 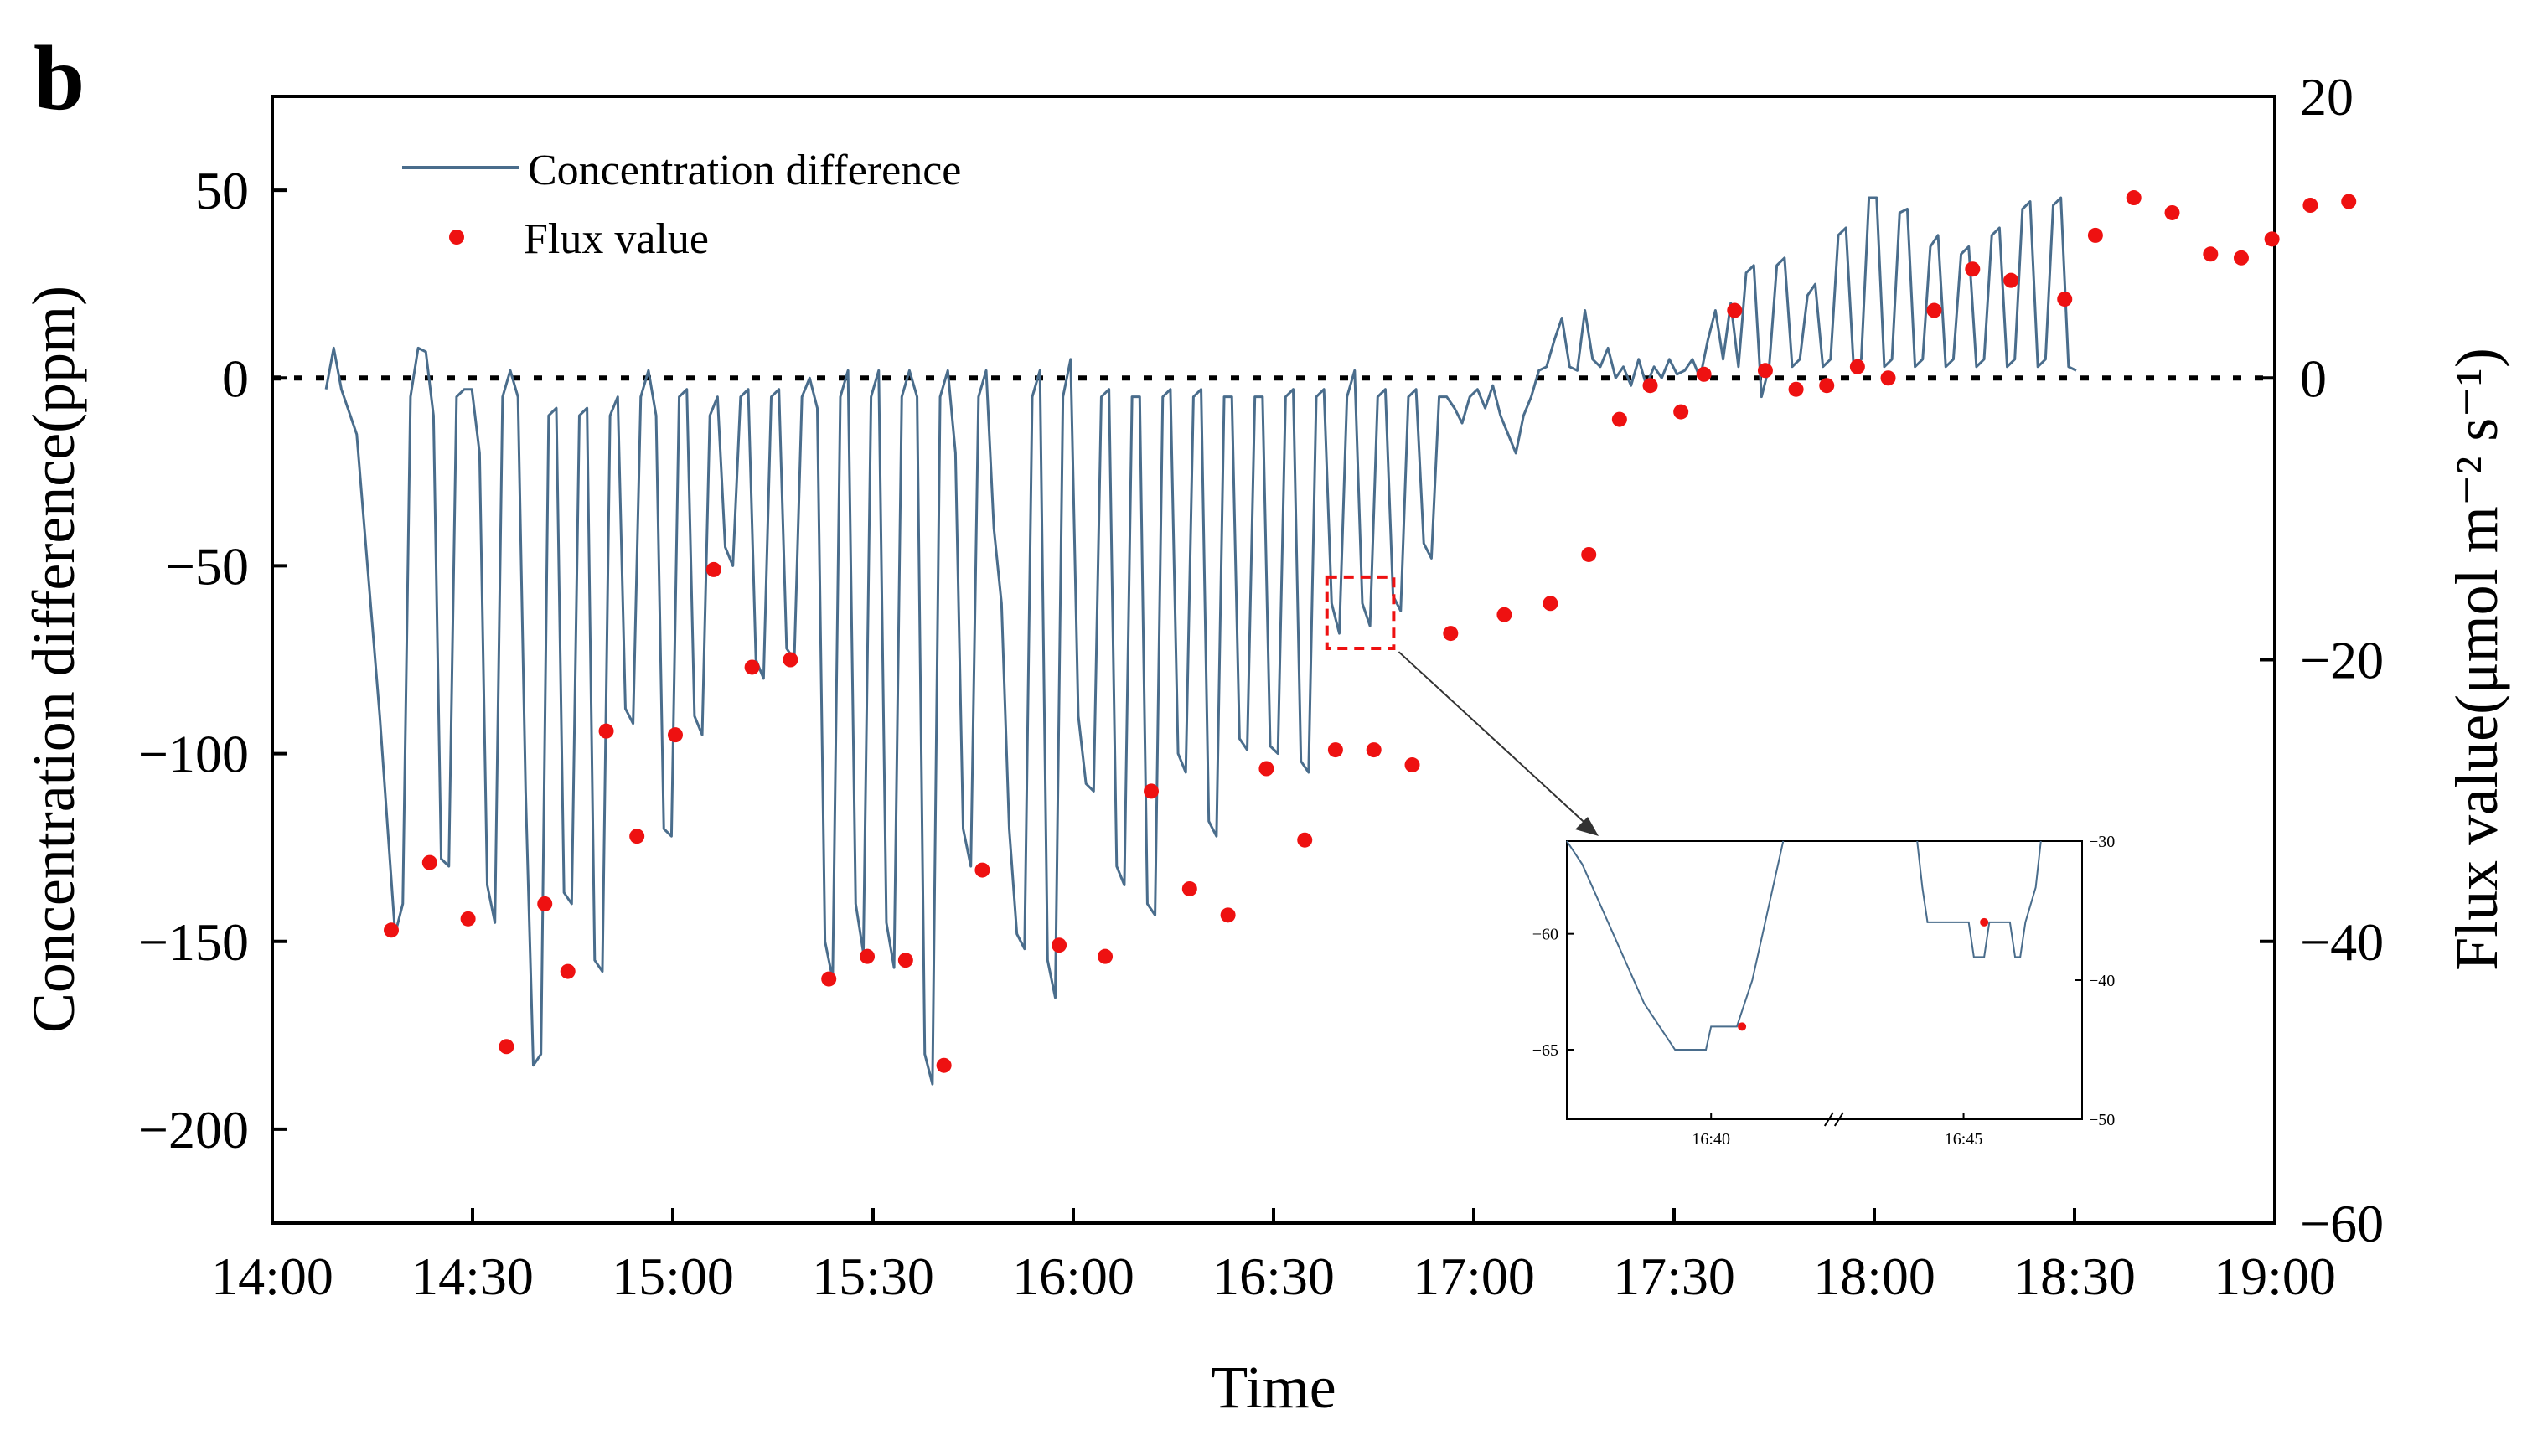 What do you see at coordinates (1073, 1276) in the screenshot?
I see `x-tick-label: 16:00` at bounding box center [1073, 1276].